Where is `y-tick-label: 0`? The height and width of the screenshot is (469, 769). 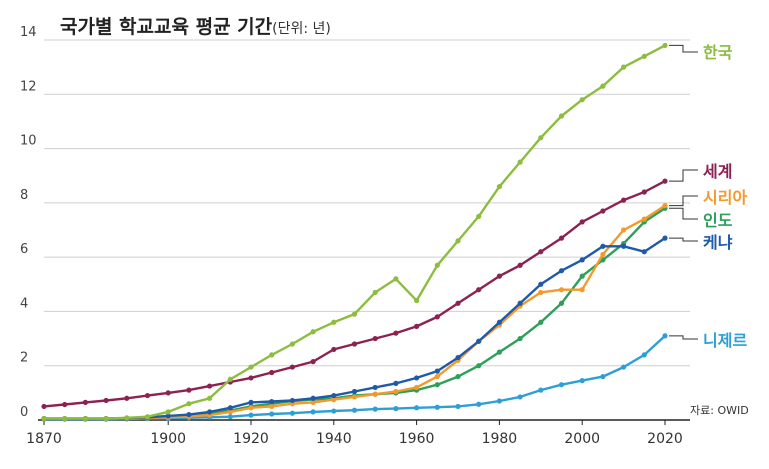 y-tick-label: 0 is located at coordinates (24, 412).